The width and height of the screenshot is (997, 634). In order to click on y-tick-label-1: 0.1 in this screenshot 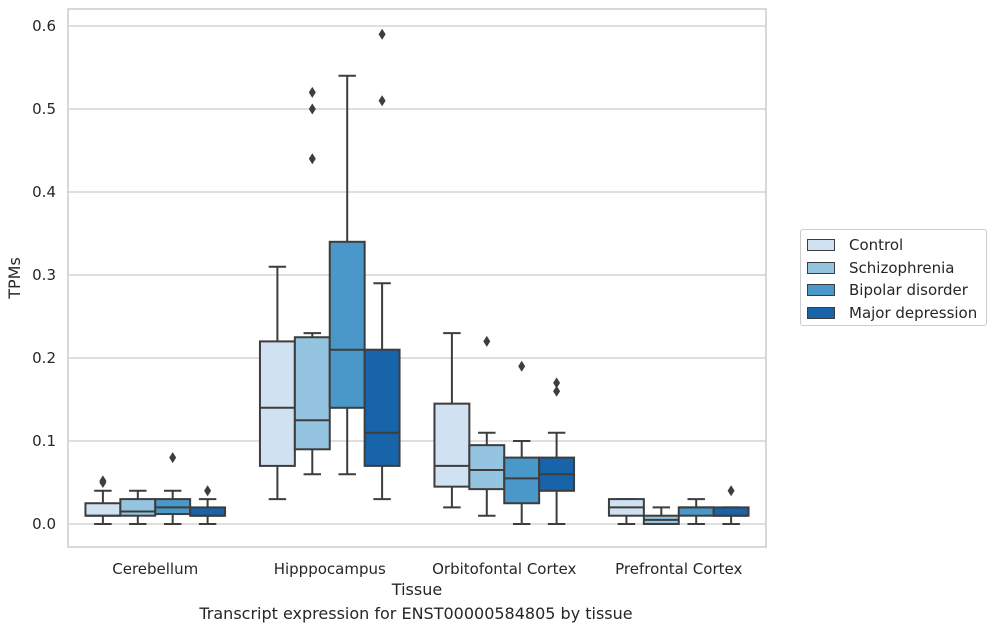, I will do `click(44, 441)`.